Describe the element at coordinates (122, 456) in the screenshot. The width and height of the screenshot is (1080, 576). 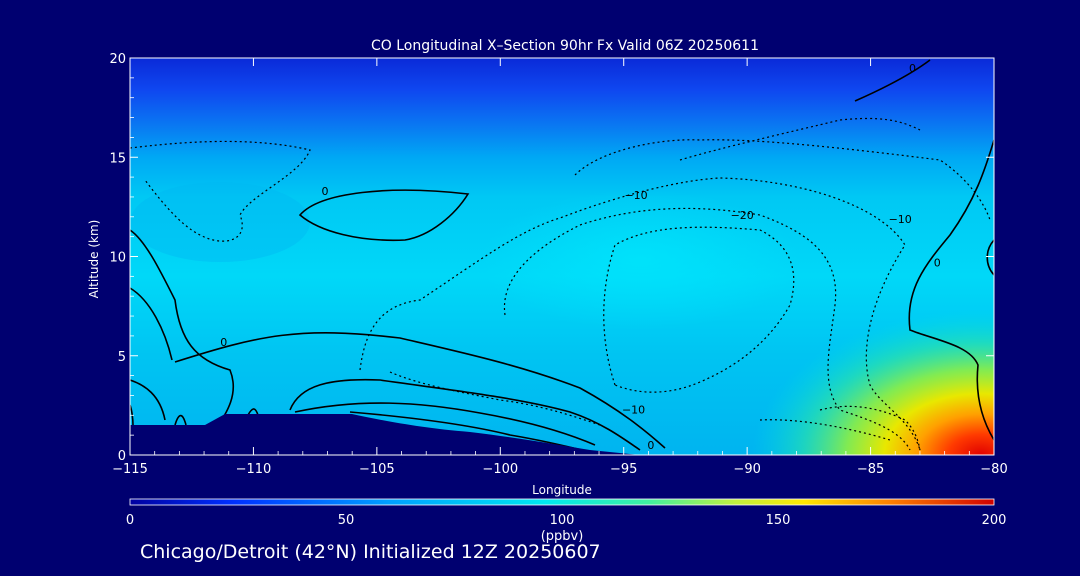
I see `y-tick-label: 0` at that location.